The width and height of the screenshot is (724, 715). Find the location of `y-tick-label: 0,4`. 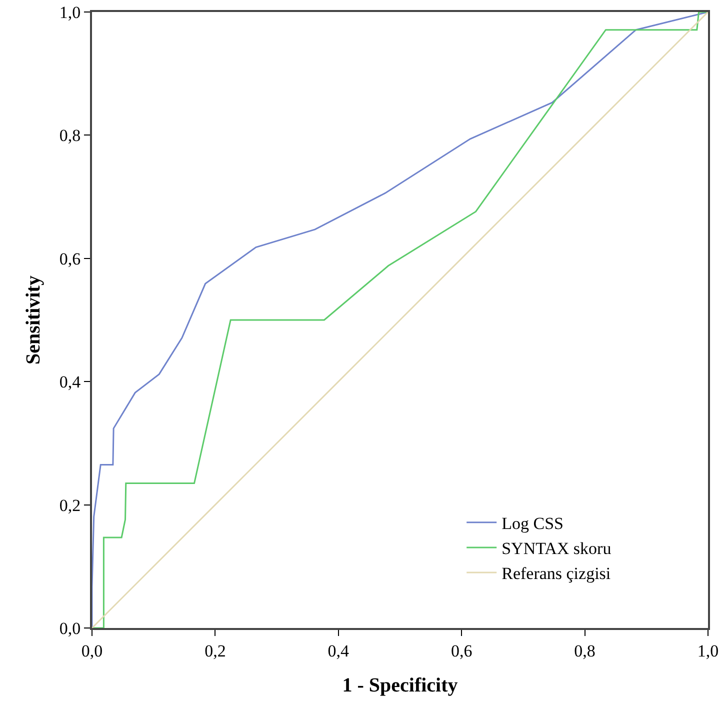

y-tick-label: 0,4 is located at coordinates (70, 382).